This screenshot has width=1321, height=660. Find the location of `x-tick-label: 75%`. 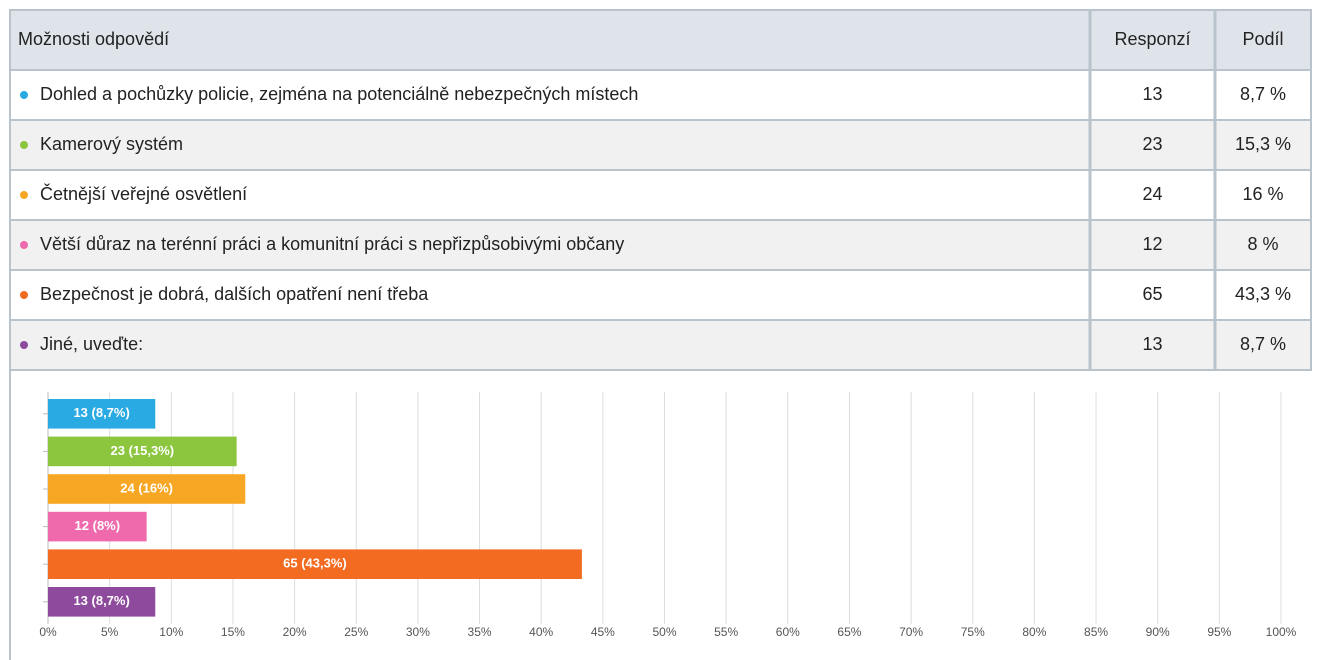

x-tick-label: 75% is located at coordinates (973, 632).